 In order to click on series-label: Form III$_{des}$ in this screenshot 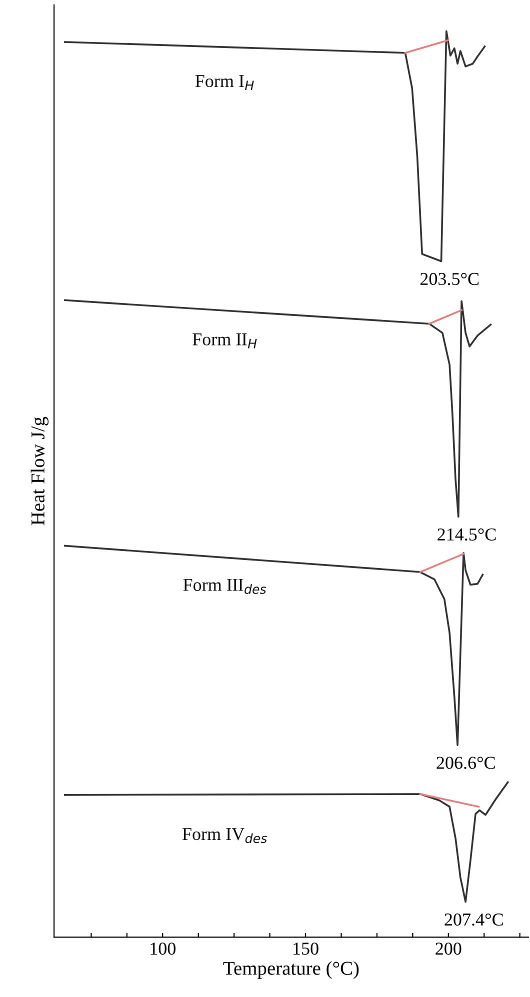, I will do `click(224, 586)`.